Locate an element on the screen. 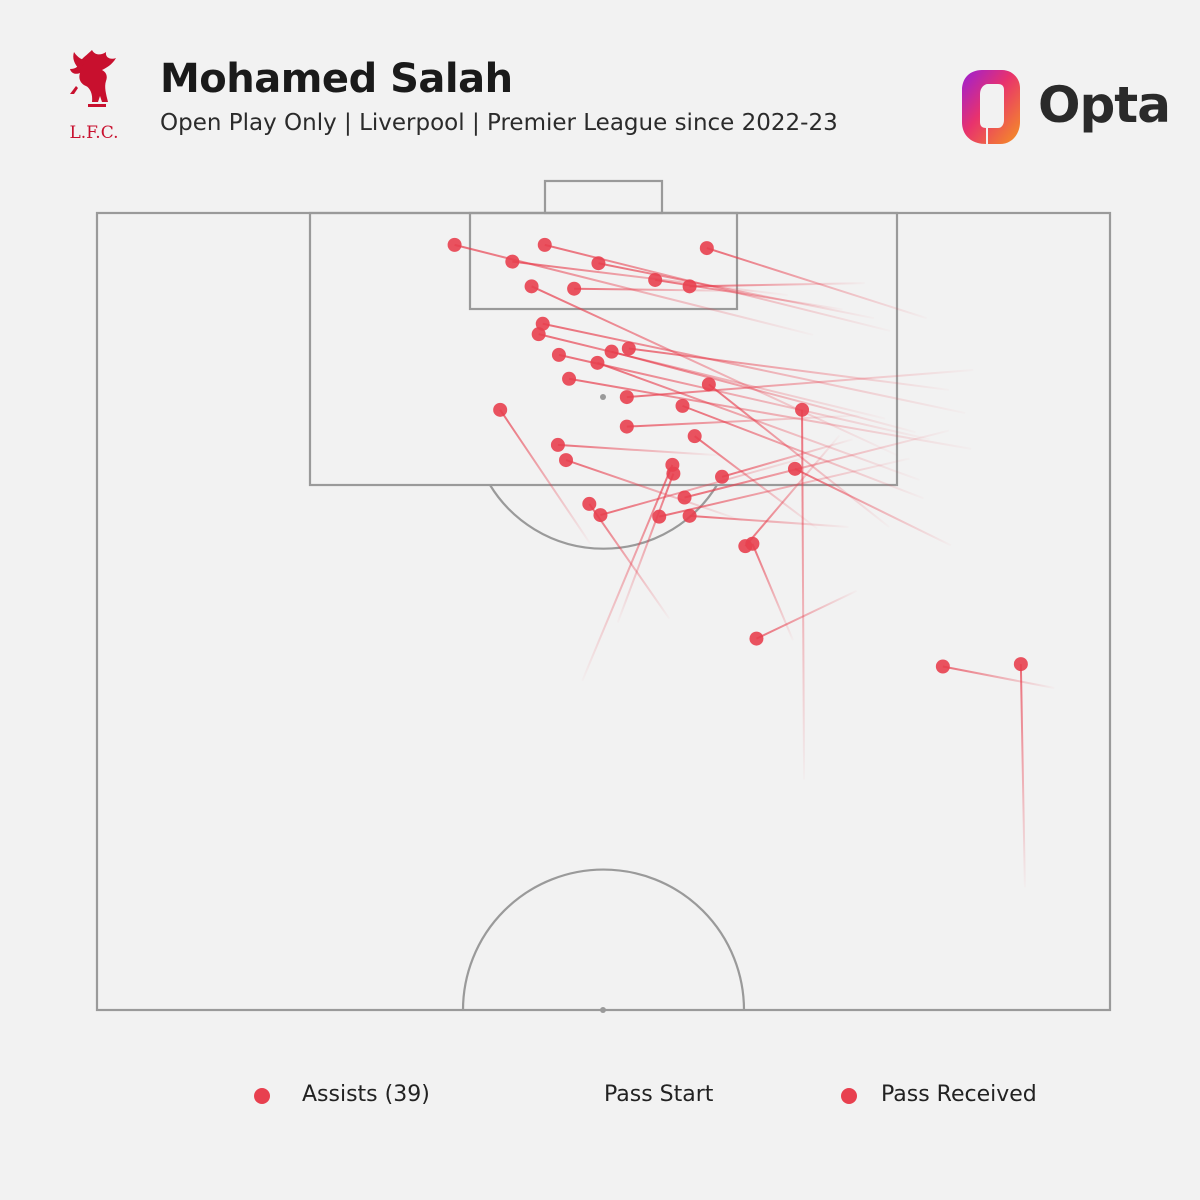 The height and width of the screenshot is (1200, 1200). legend-pass-start-label: Pass Start is located at coordinates (659, 1094).